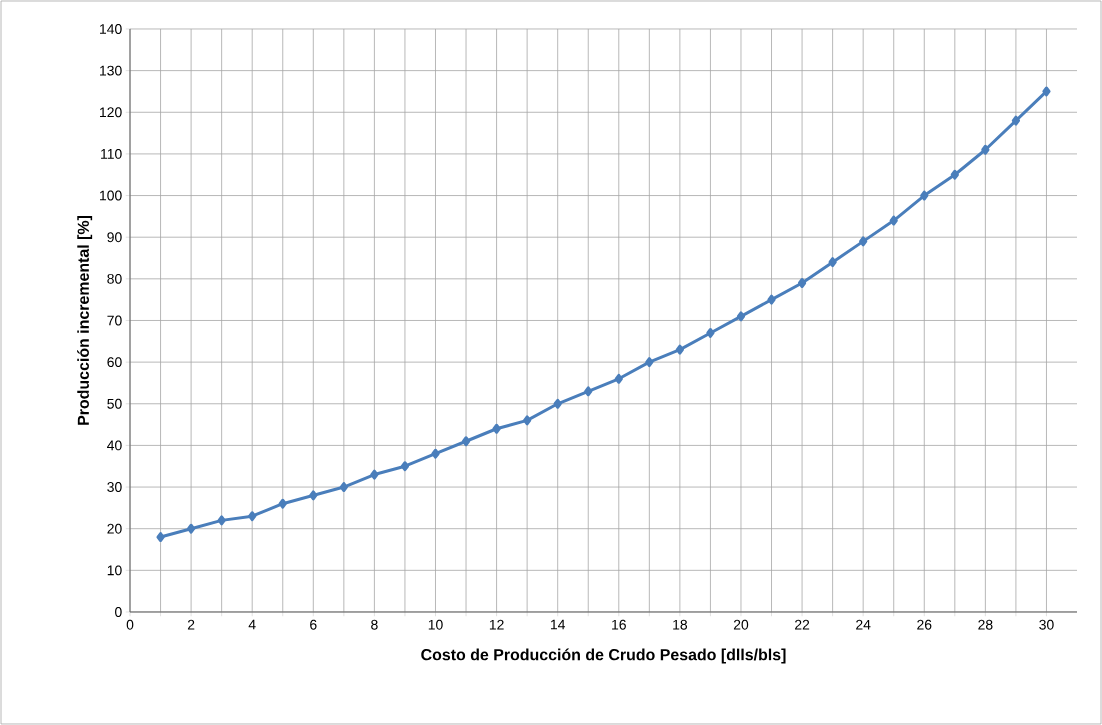 The height and width of the screenshot is (725, 1102). I want to click on x-tick-label: 22, so click(802, 624).